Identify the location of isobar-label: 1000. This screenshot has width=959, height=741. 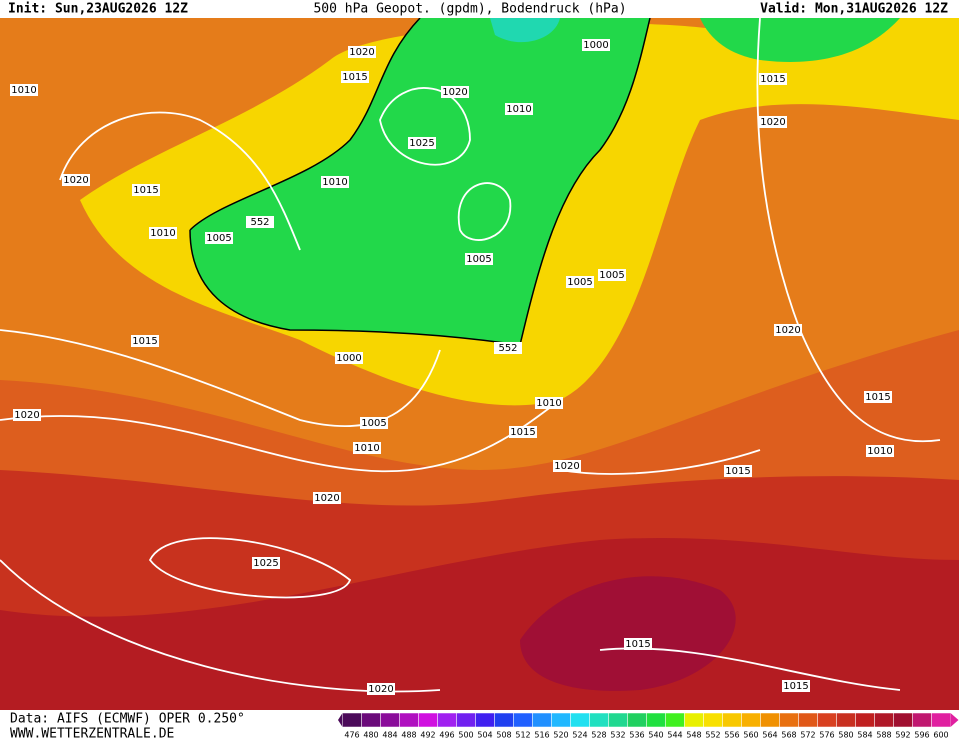
(595, 45).